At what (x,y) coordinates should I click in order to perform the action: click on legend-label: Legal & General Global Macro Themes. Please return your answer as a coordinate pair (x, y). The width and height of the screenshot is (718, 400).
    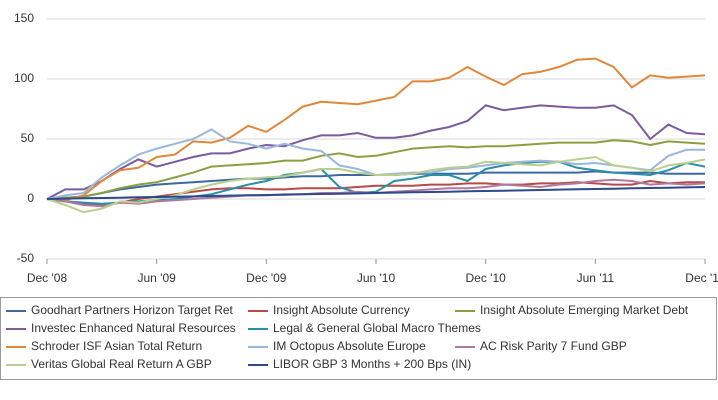
    Looking at the image, I should click on (377, 328).